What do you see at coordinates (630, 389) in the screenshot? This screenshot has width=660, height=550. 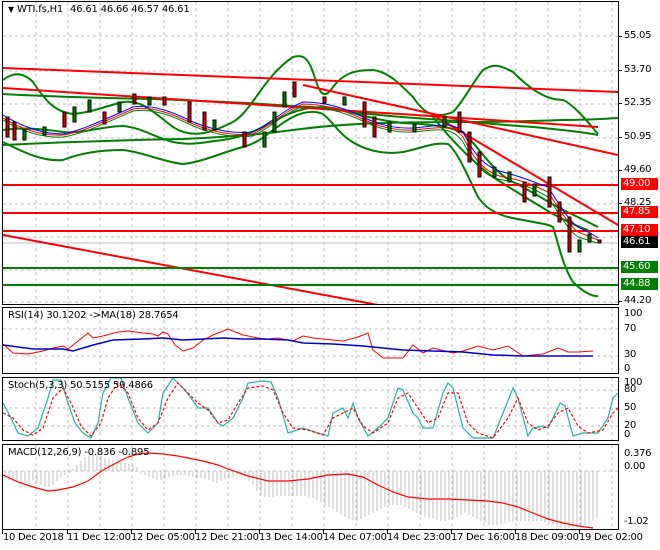 I see `stoch-label: 80` at bounding box center [630, 389].